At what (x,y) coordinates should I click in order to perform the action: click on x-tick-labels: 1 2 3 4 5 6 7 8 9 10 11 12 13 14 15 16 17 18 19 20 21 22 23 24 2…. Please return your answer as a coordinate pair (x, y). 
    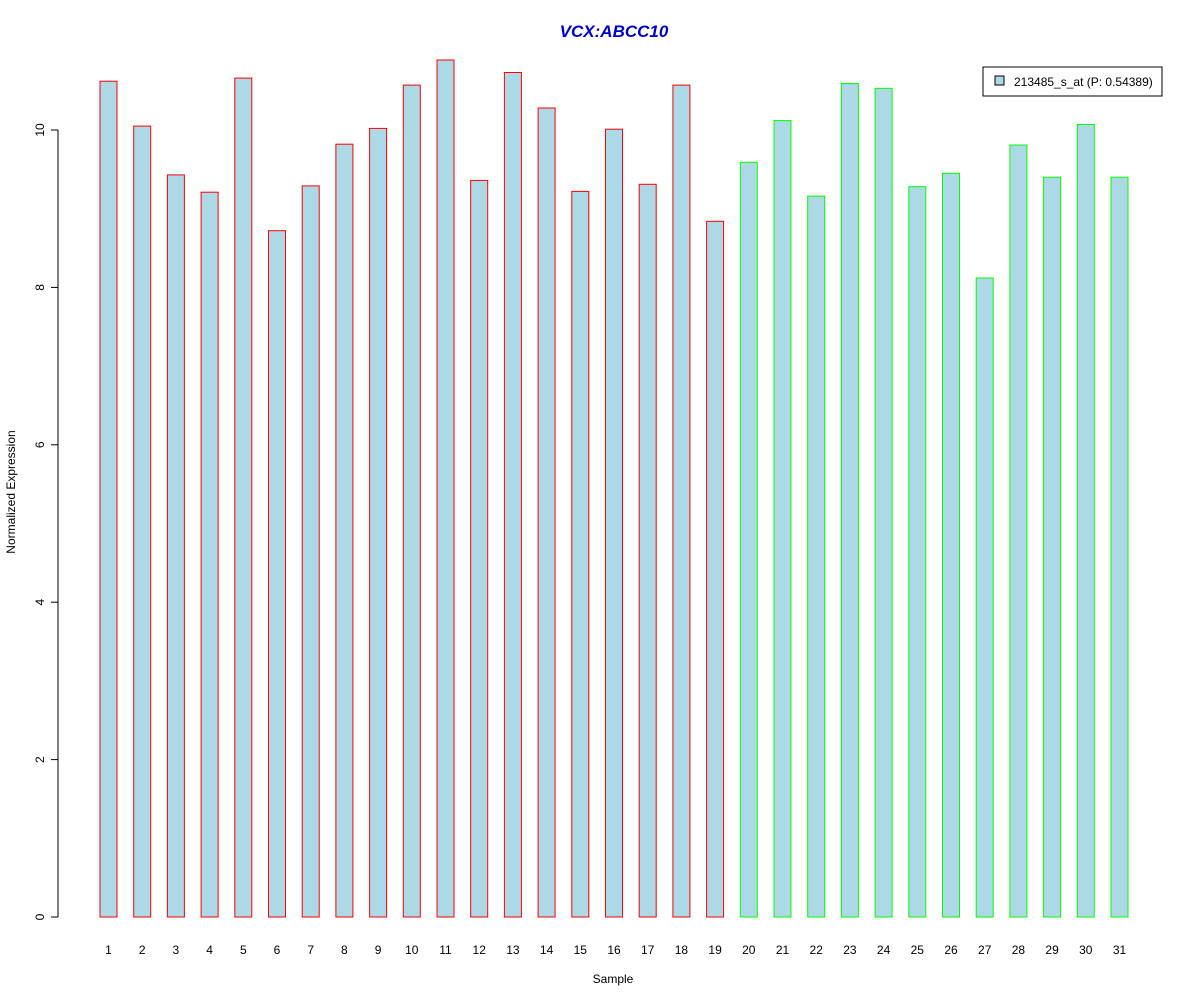
    Looking at the image, I should click on (615, 950).